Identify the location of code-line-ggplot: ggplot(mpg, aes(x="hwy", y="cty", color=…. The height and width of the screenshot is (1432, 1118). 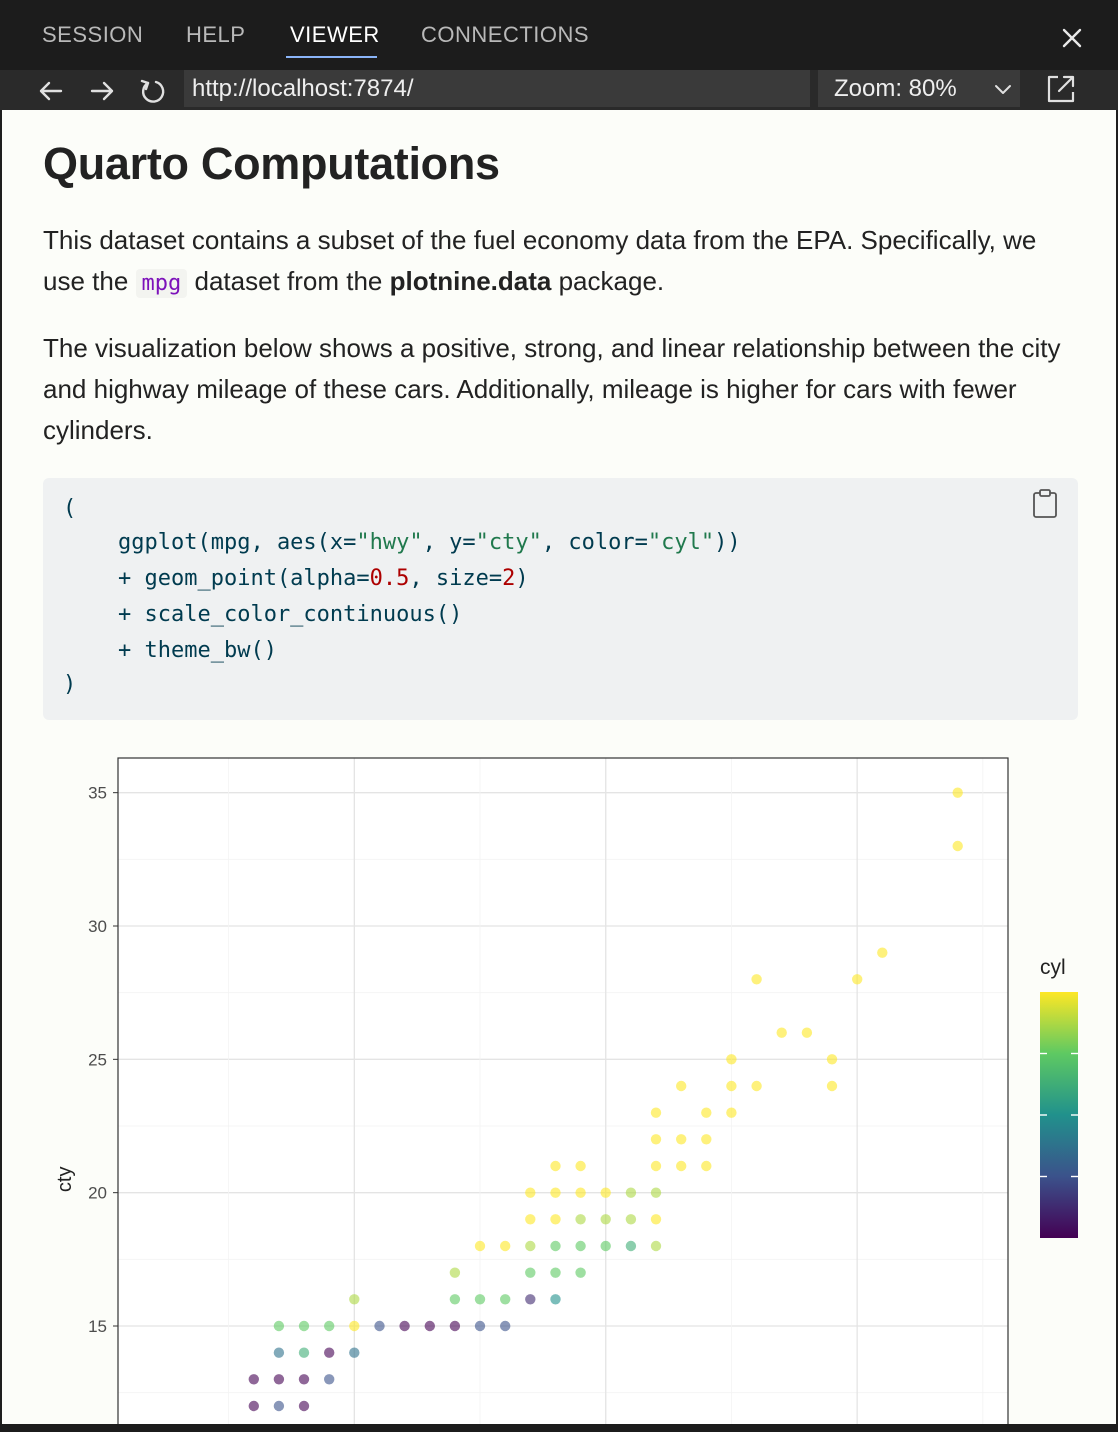
(429, 542).